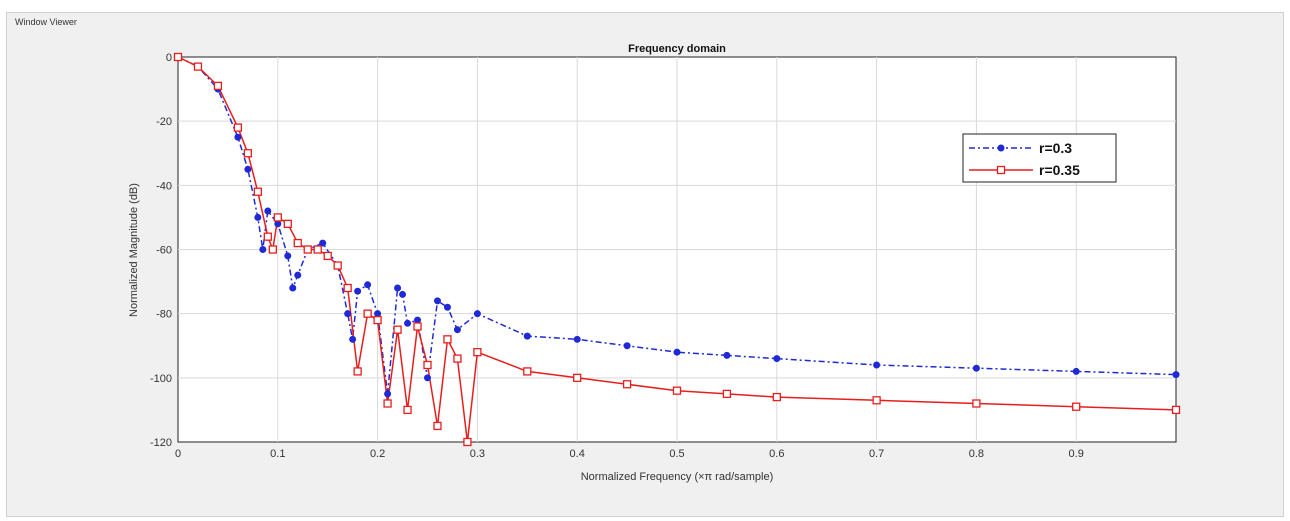 The image size is (1290, 521). I want to click on y-axis-label: Normalized Magnitude (dB), so click(134, 250).